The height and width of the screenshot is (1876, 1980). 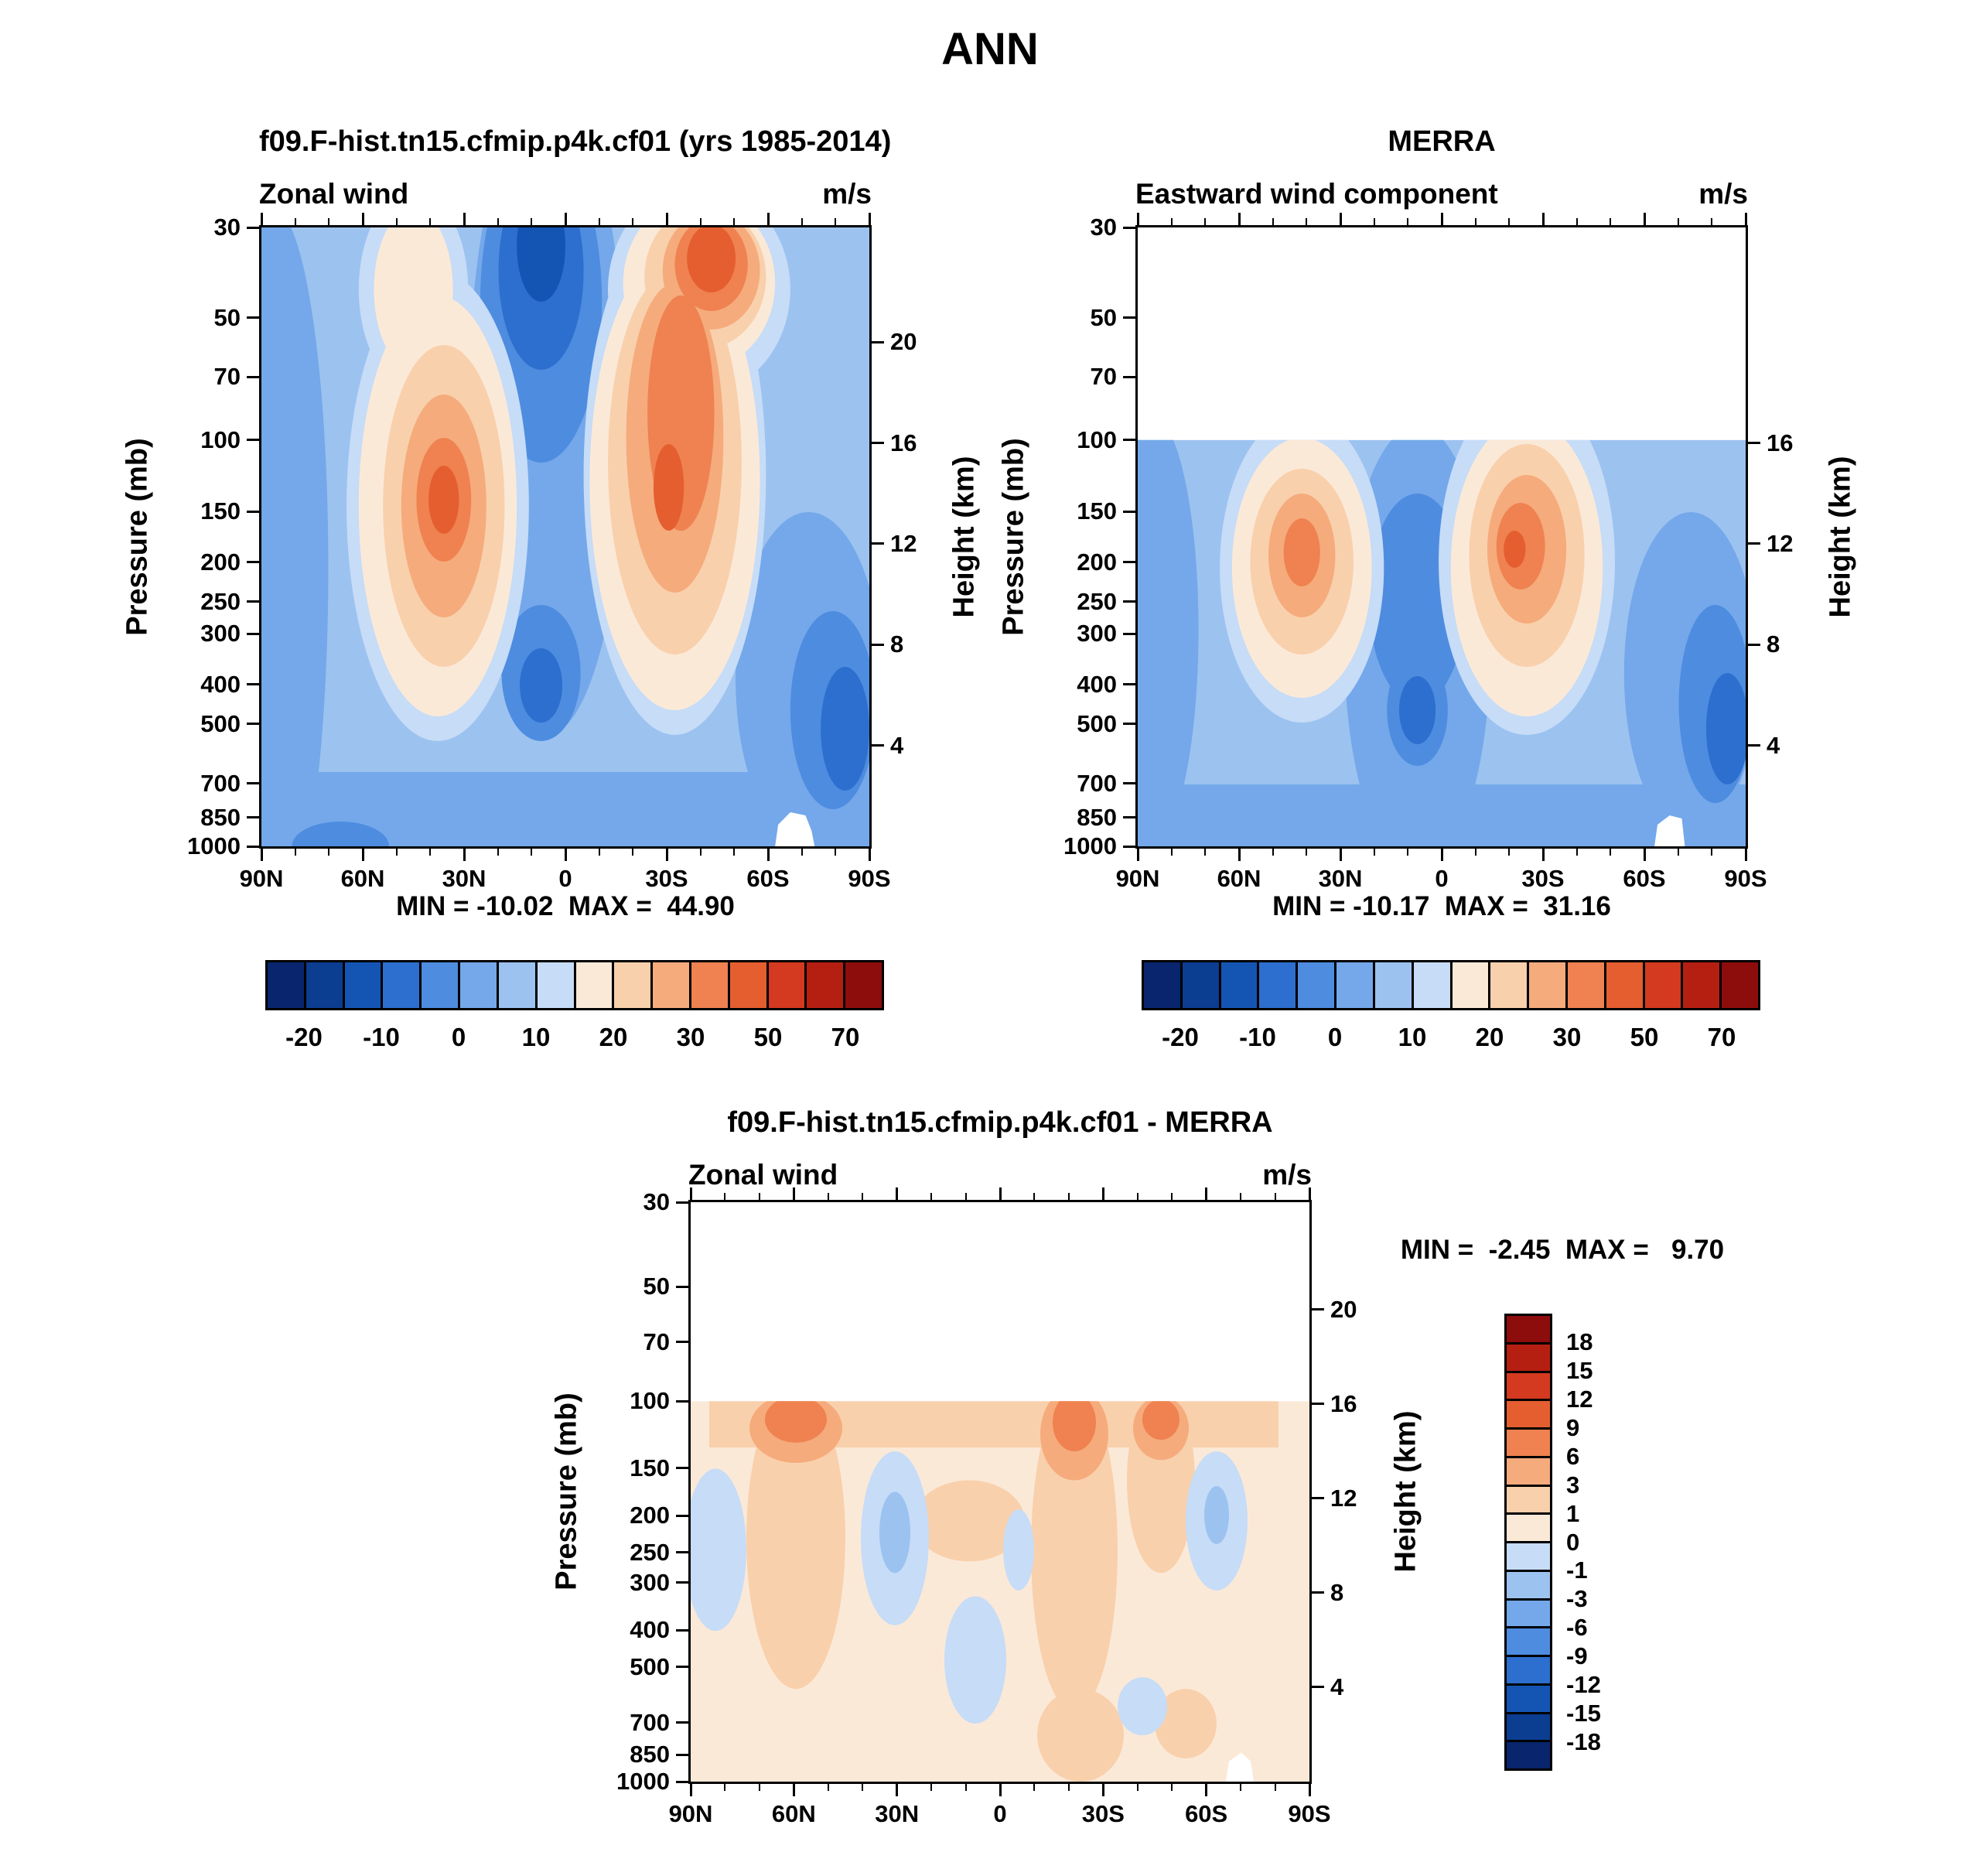 I want to click on pressure-tick-label: 400, so click(x=221, y=684).